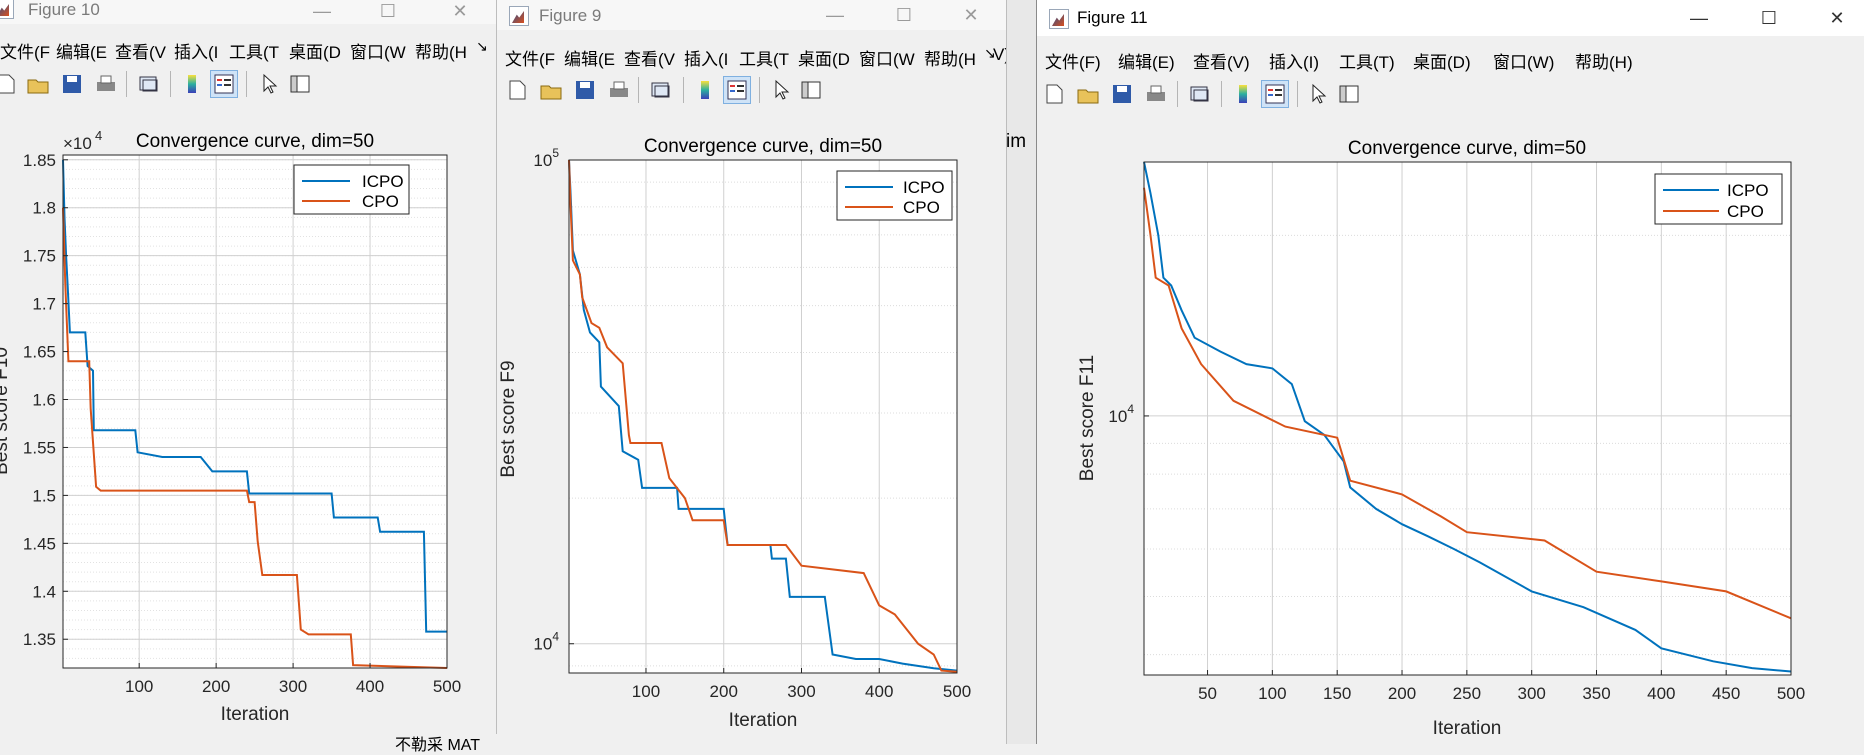 The image size is (1864, 755). I want to click on x-tick-label: 500, so click(957, 691).